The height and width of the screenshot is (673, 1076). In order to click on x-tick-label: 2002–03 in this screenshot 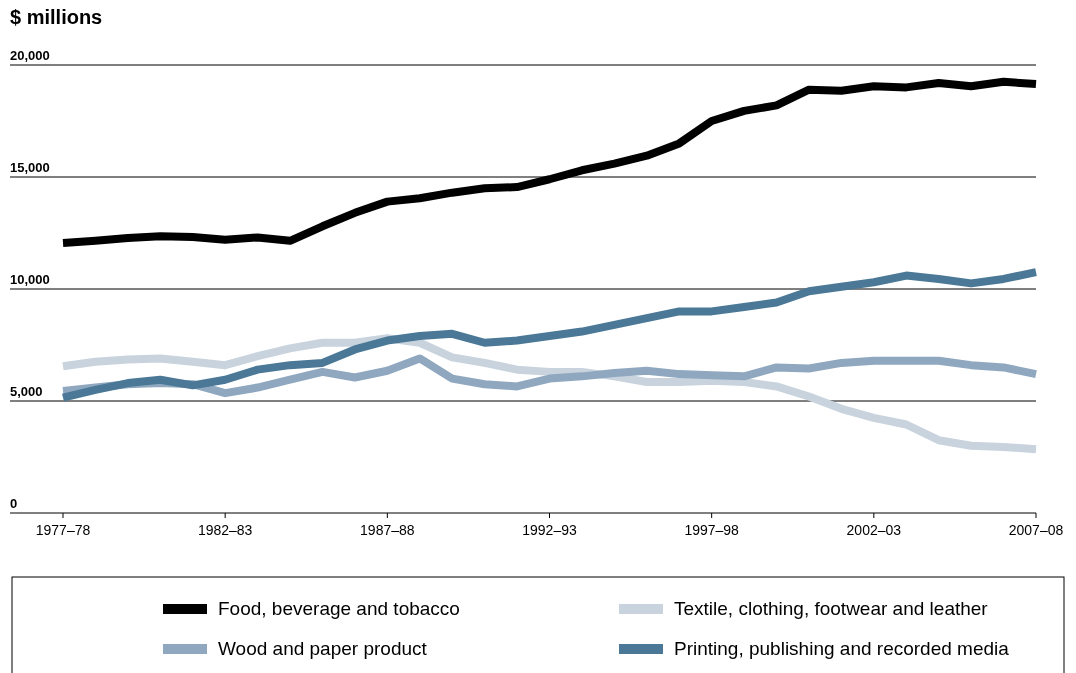, I will do `click(874, 530)`.